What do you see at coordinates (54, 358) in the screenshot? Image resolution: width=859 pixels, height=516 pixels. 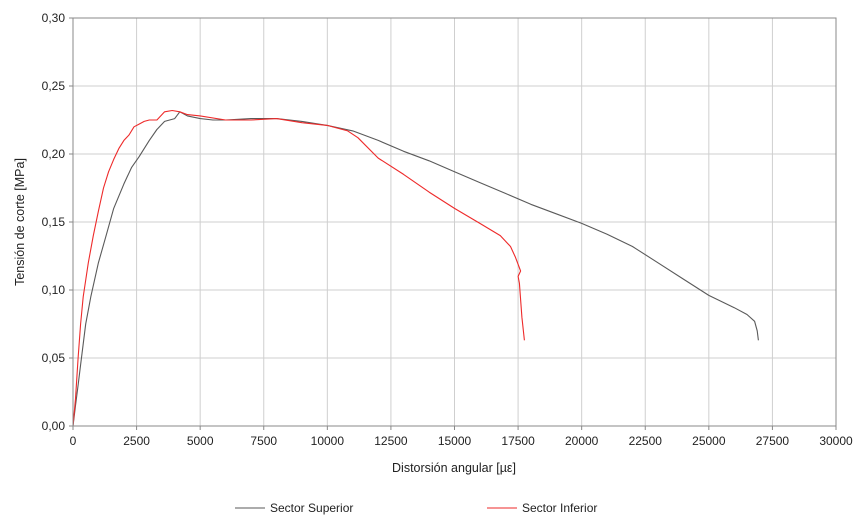 I see `y-tick-label: 0,05` at bounding box center [54, 358].